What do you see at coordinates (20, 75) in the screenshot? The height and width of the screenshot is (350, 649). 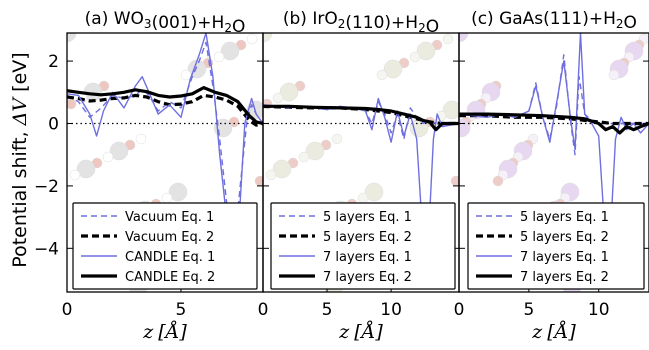 I see `y-axis-label-unit: [eV]` at bounding box center [20, 75].